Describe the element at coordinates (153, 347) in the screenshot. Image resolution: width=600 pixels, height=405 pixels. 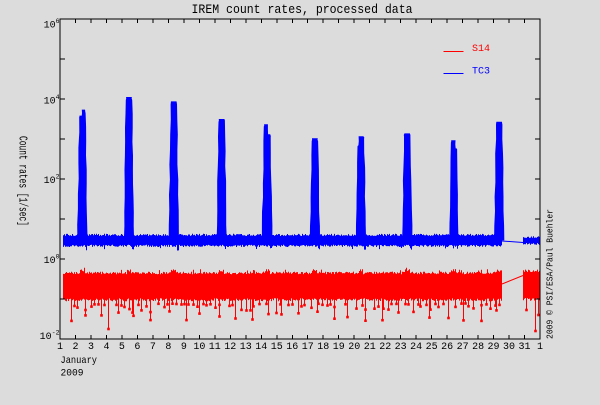
I see `svg-text: 7` at that location.